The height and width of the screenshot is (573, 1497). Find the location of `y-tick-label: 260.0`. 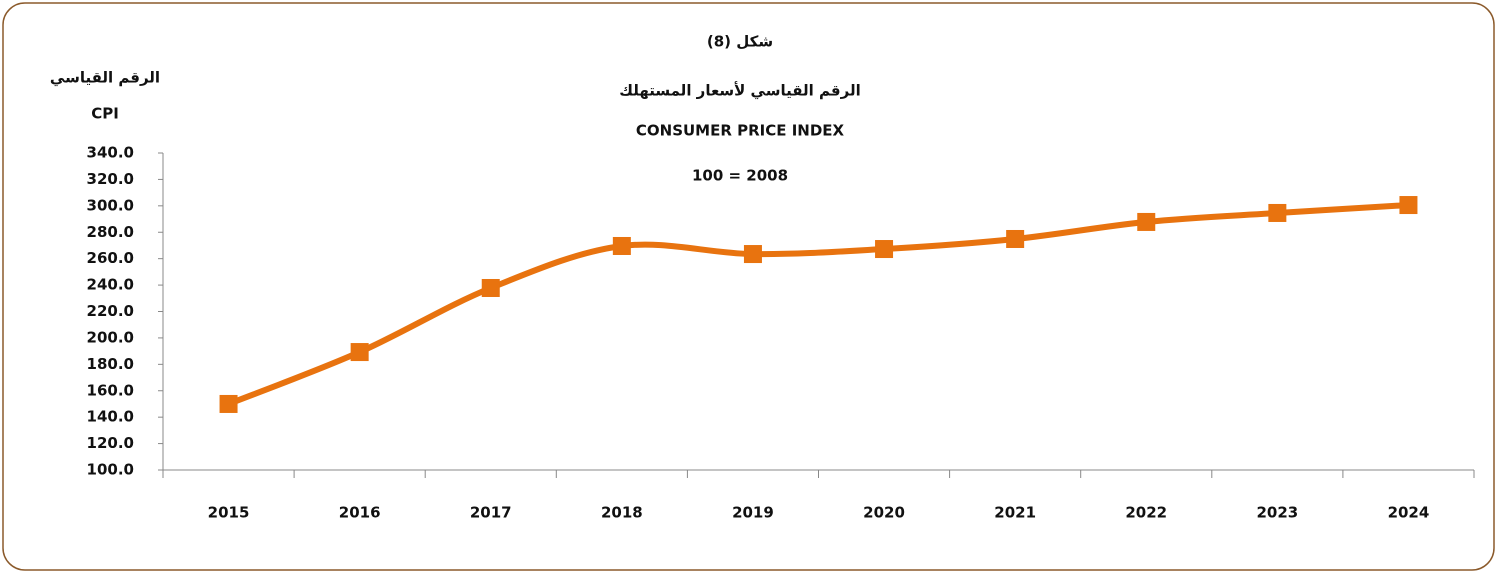

y-tick-label: 260.0 is located at coordinates (110, 258).